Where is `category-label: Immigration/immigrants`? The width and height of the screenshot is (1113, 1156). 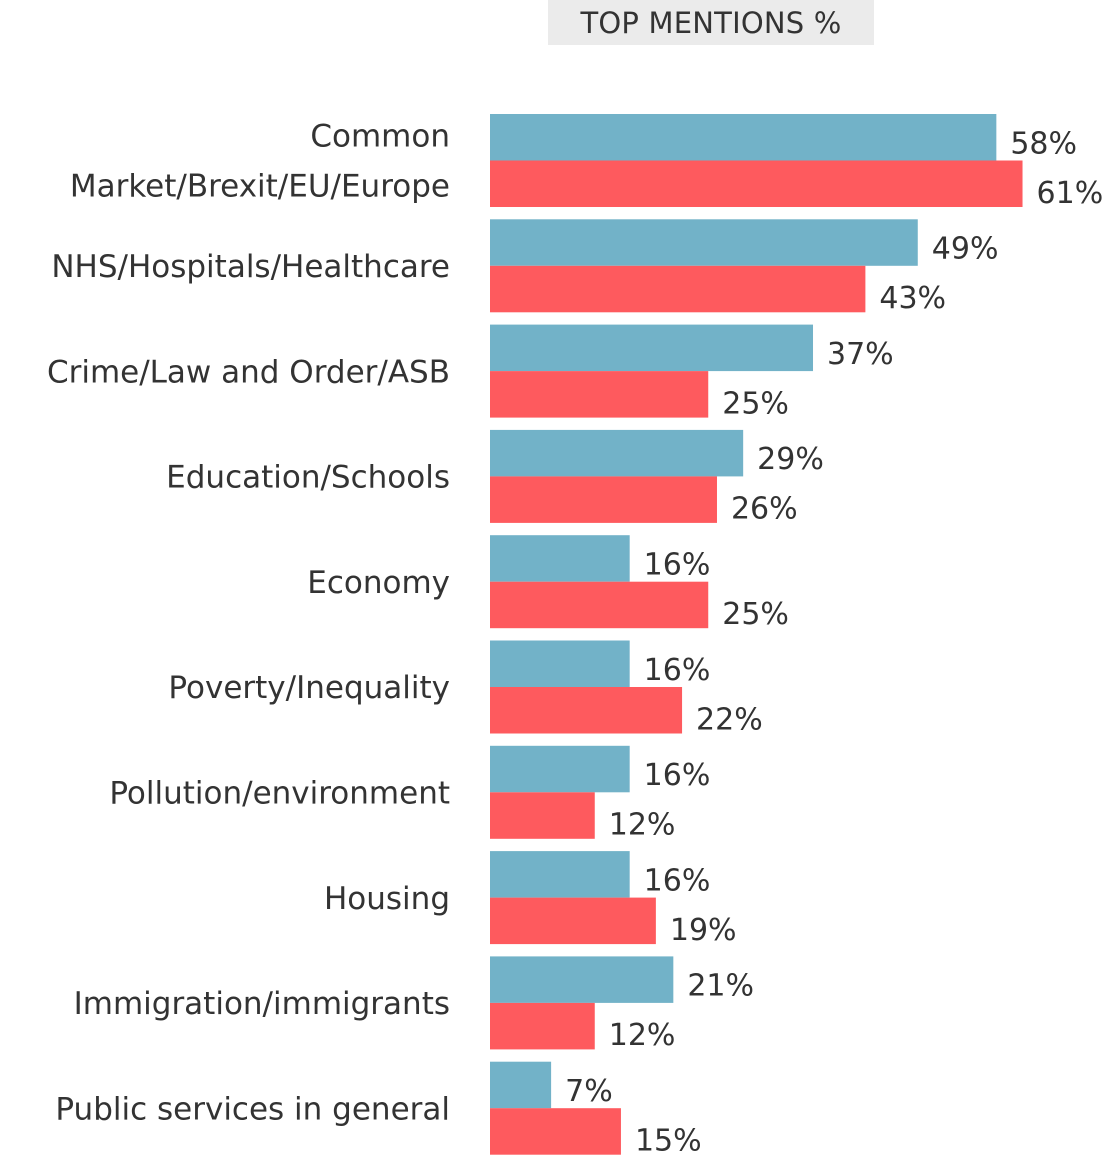
category-label: Immigration/immigrants is located at coordinates (262, 1004).